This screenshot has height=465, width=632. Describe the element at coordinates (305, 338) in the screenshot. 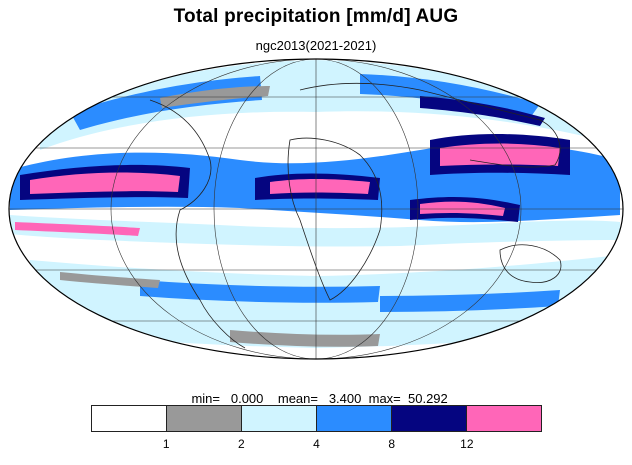

I see `precip-gray-antarctic` at that location.